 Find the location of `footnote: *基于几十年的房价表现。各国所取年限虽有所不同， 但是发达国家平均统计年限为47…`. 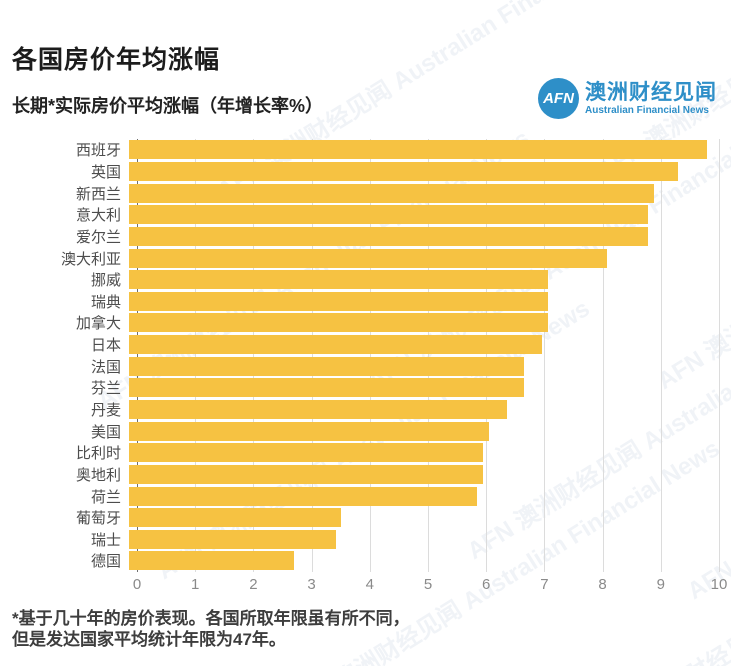

footnote: *基于几十年的房价表现。各国所取年限虽有所不同， 但是发达国家平均统计年限为47… is located at coordinates (211, 629).